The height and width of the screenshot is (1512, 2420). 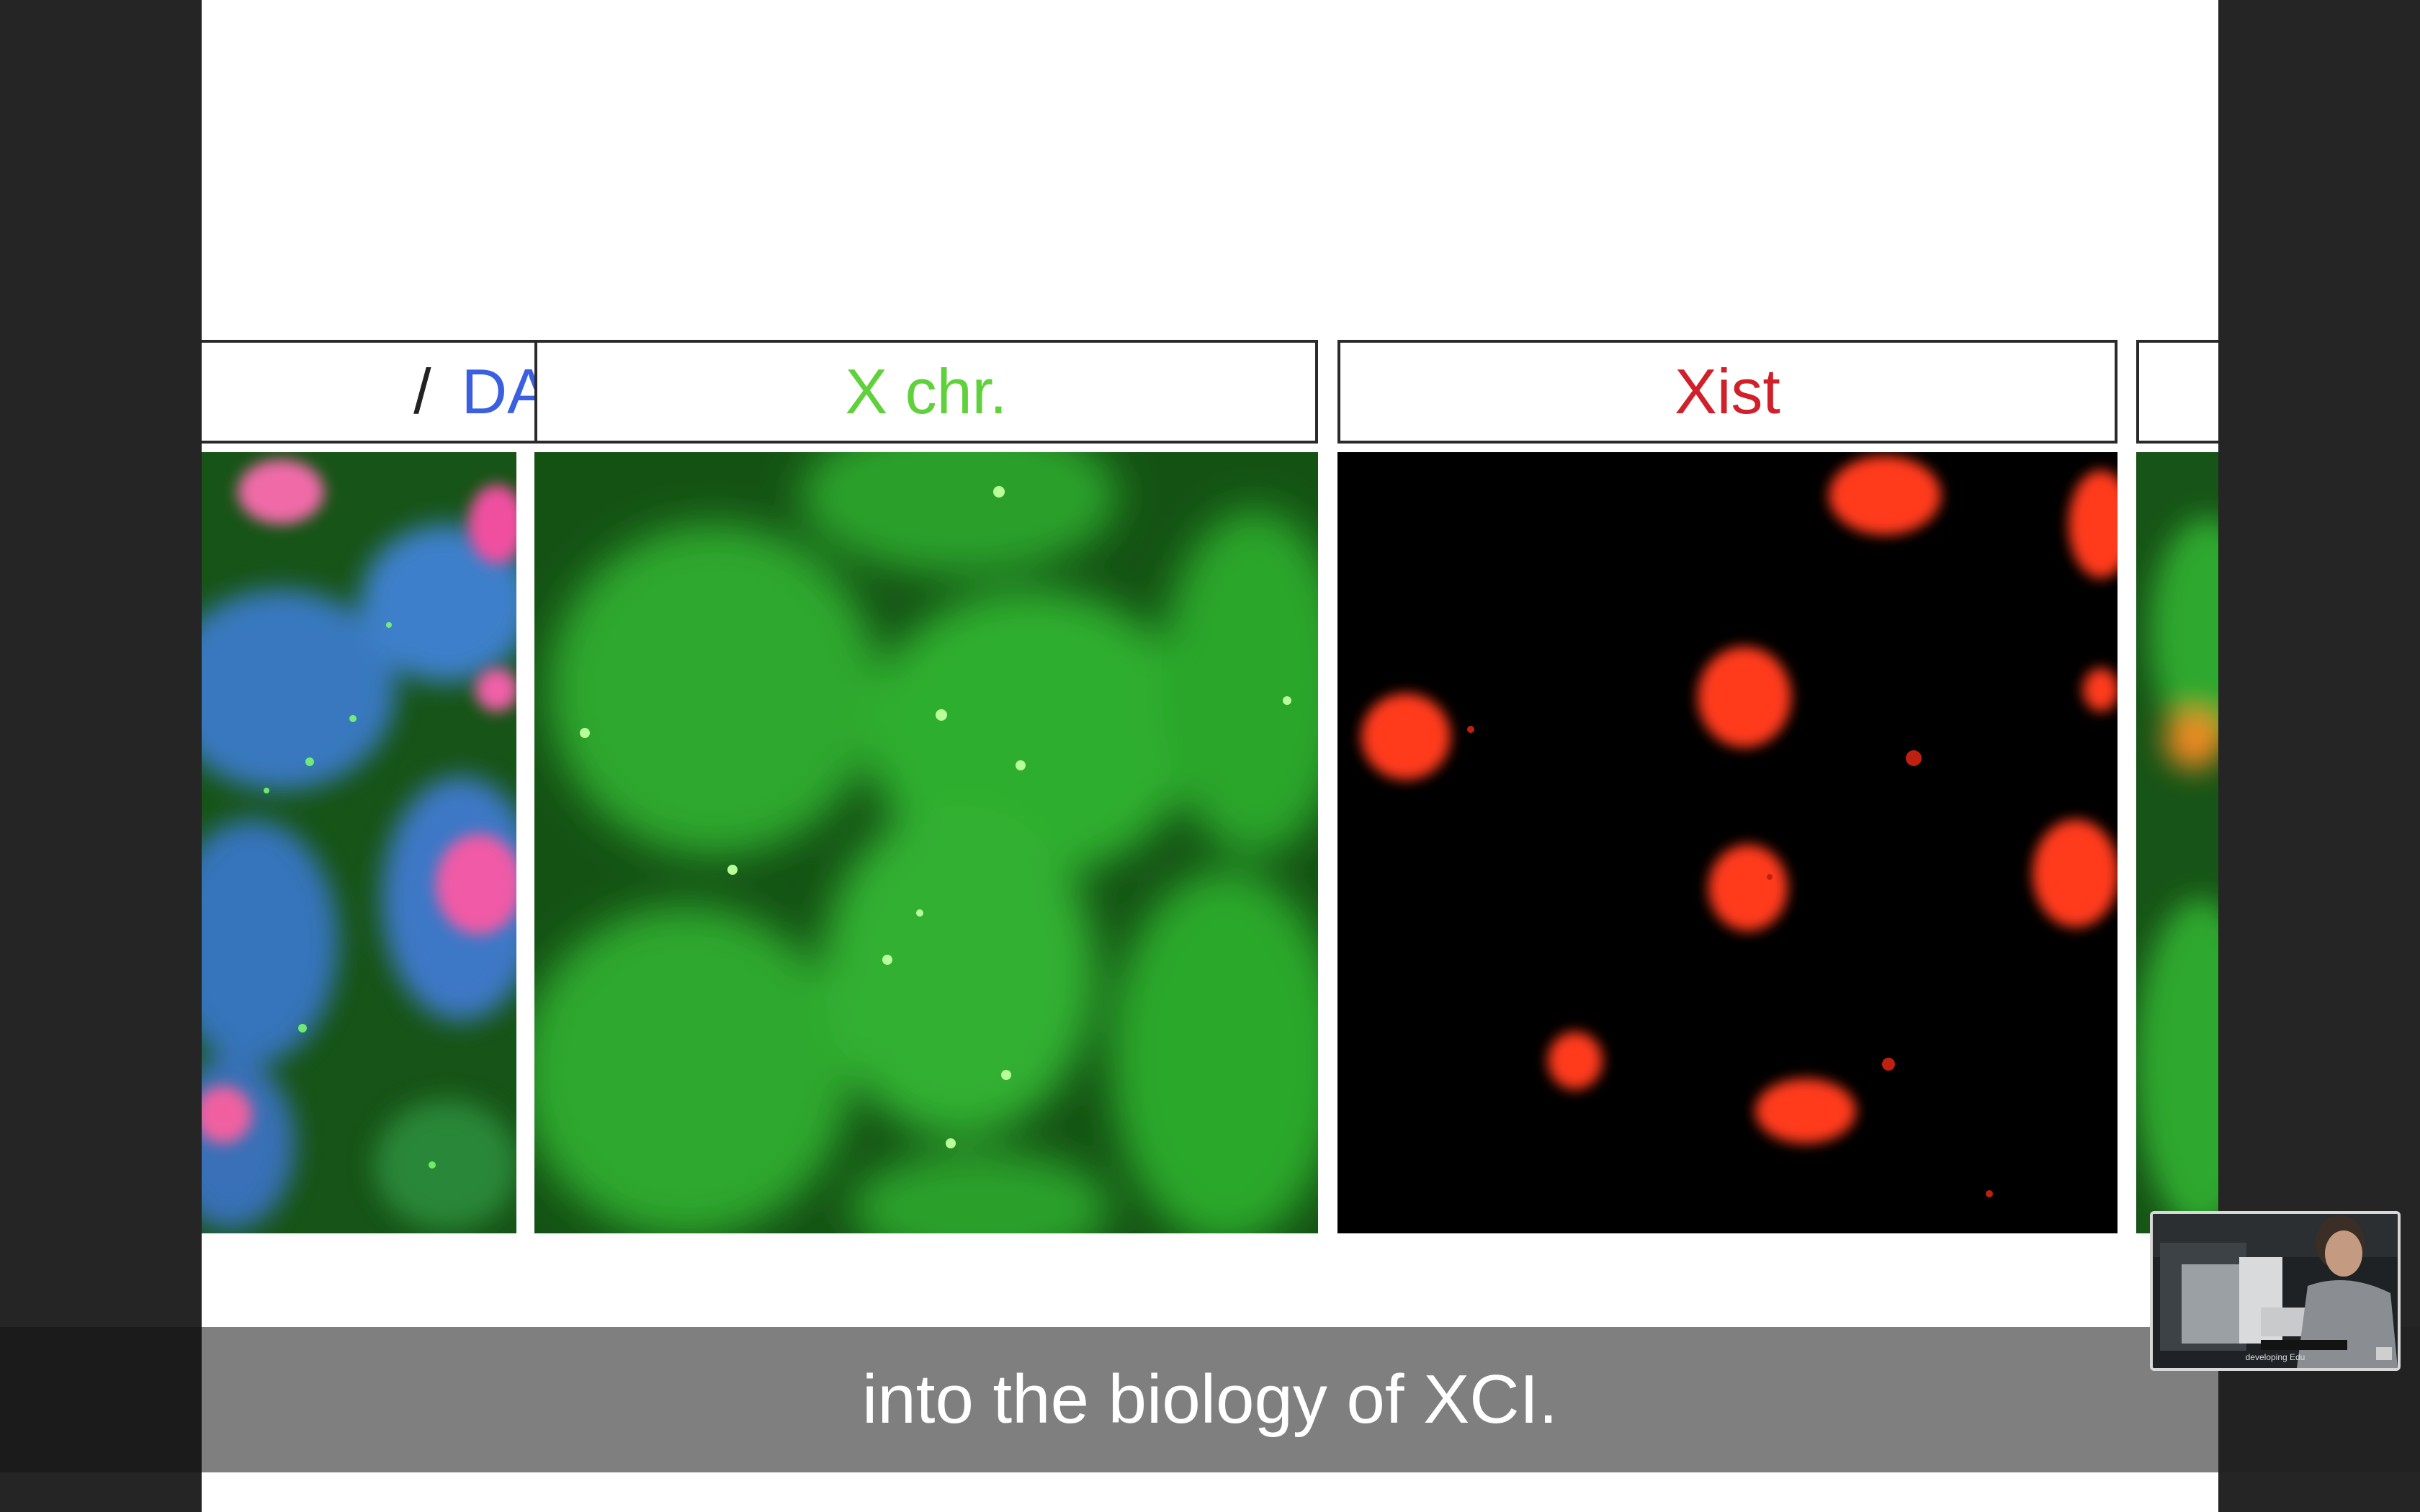 I want to click on caption-bar-background, so click(x=1210, y=1399).